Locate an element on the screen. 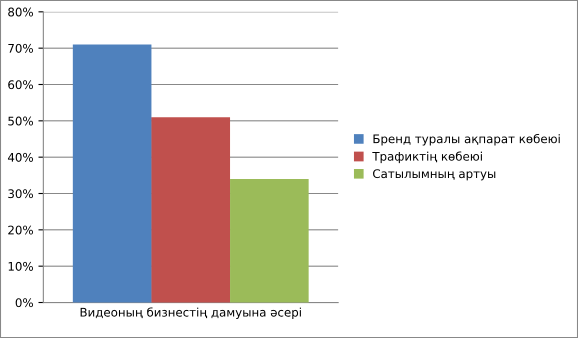  legend-label: Трафиктің көбеюі is located at coordinates (427, 157).